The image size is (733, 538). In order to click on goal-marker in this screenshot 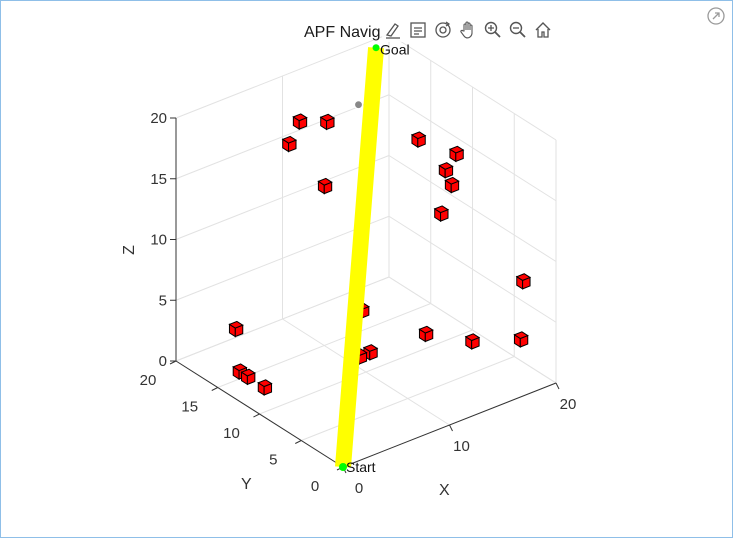, I will do `click(376, 48)`.